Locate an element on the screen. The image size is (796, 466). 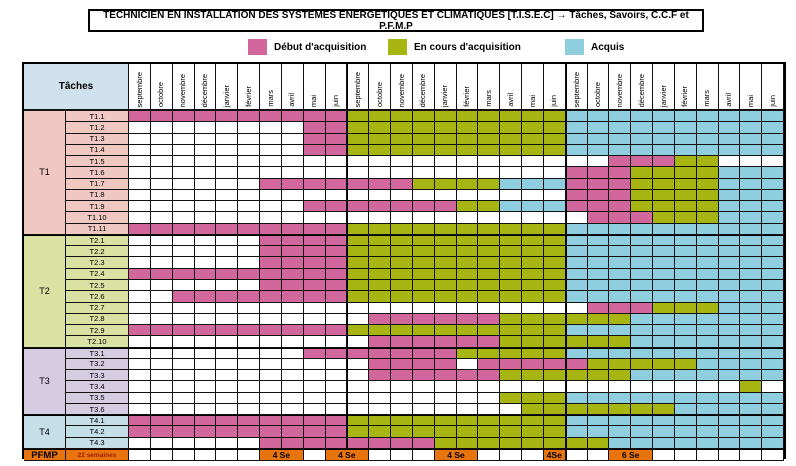
month-header: mai is located at coordinates (533, 87).